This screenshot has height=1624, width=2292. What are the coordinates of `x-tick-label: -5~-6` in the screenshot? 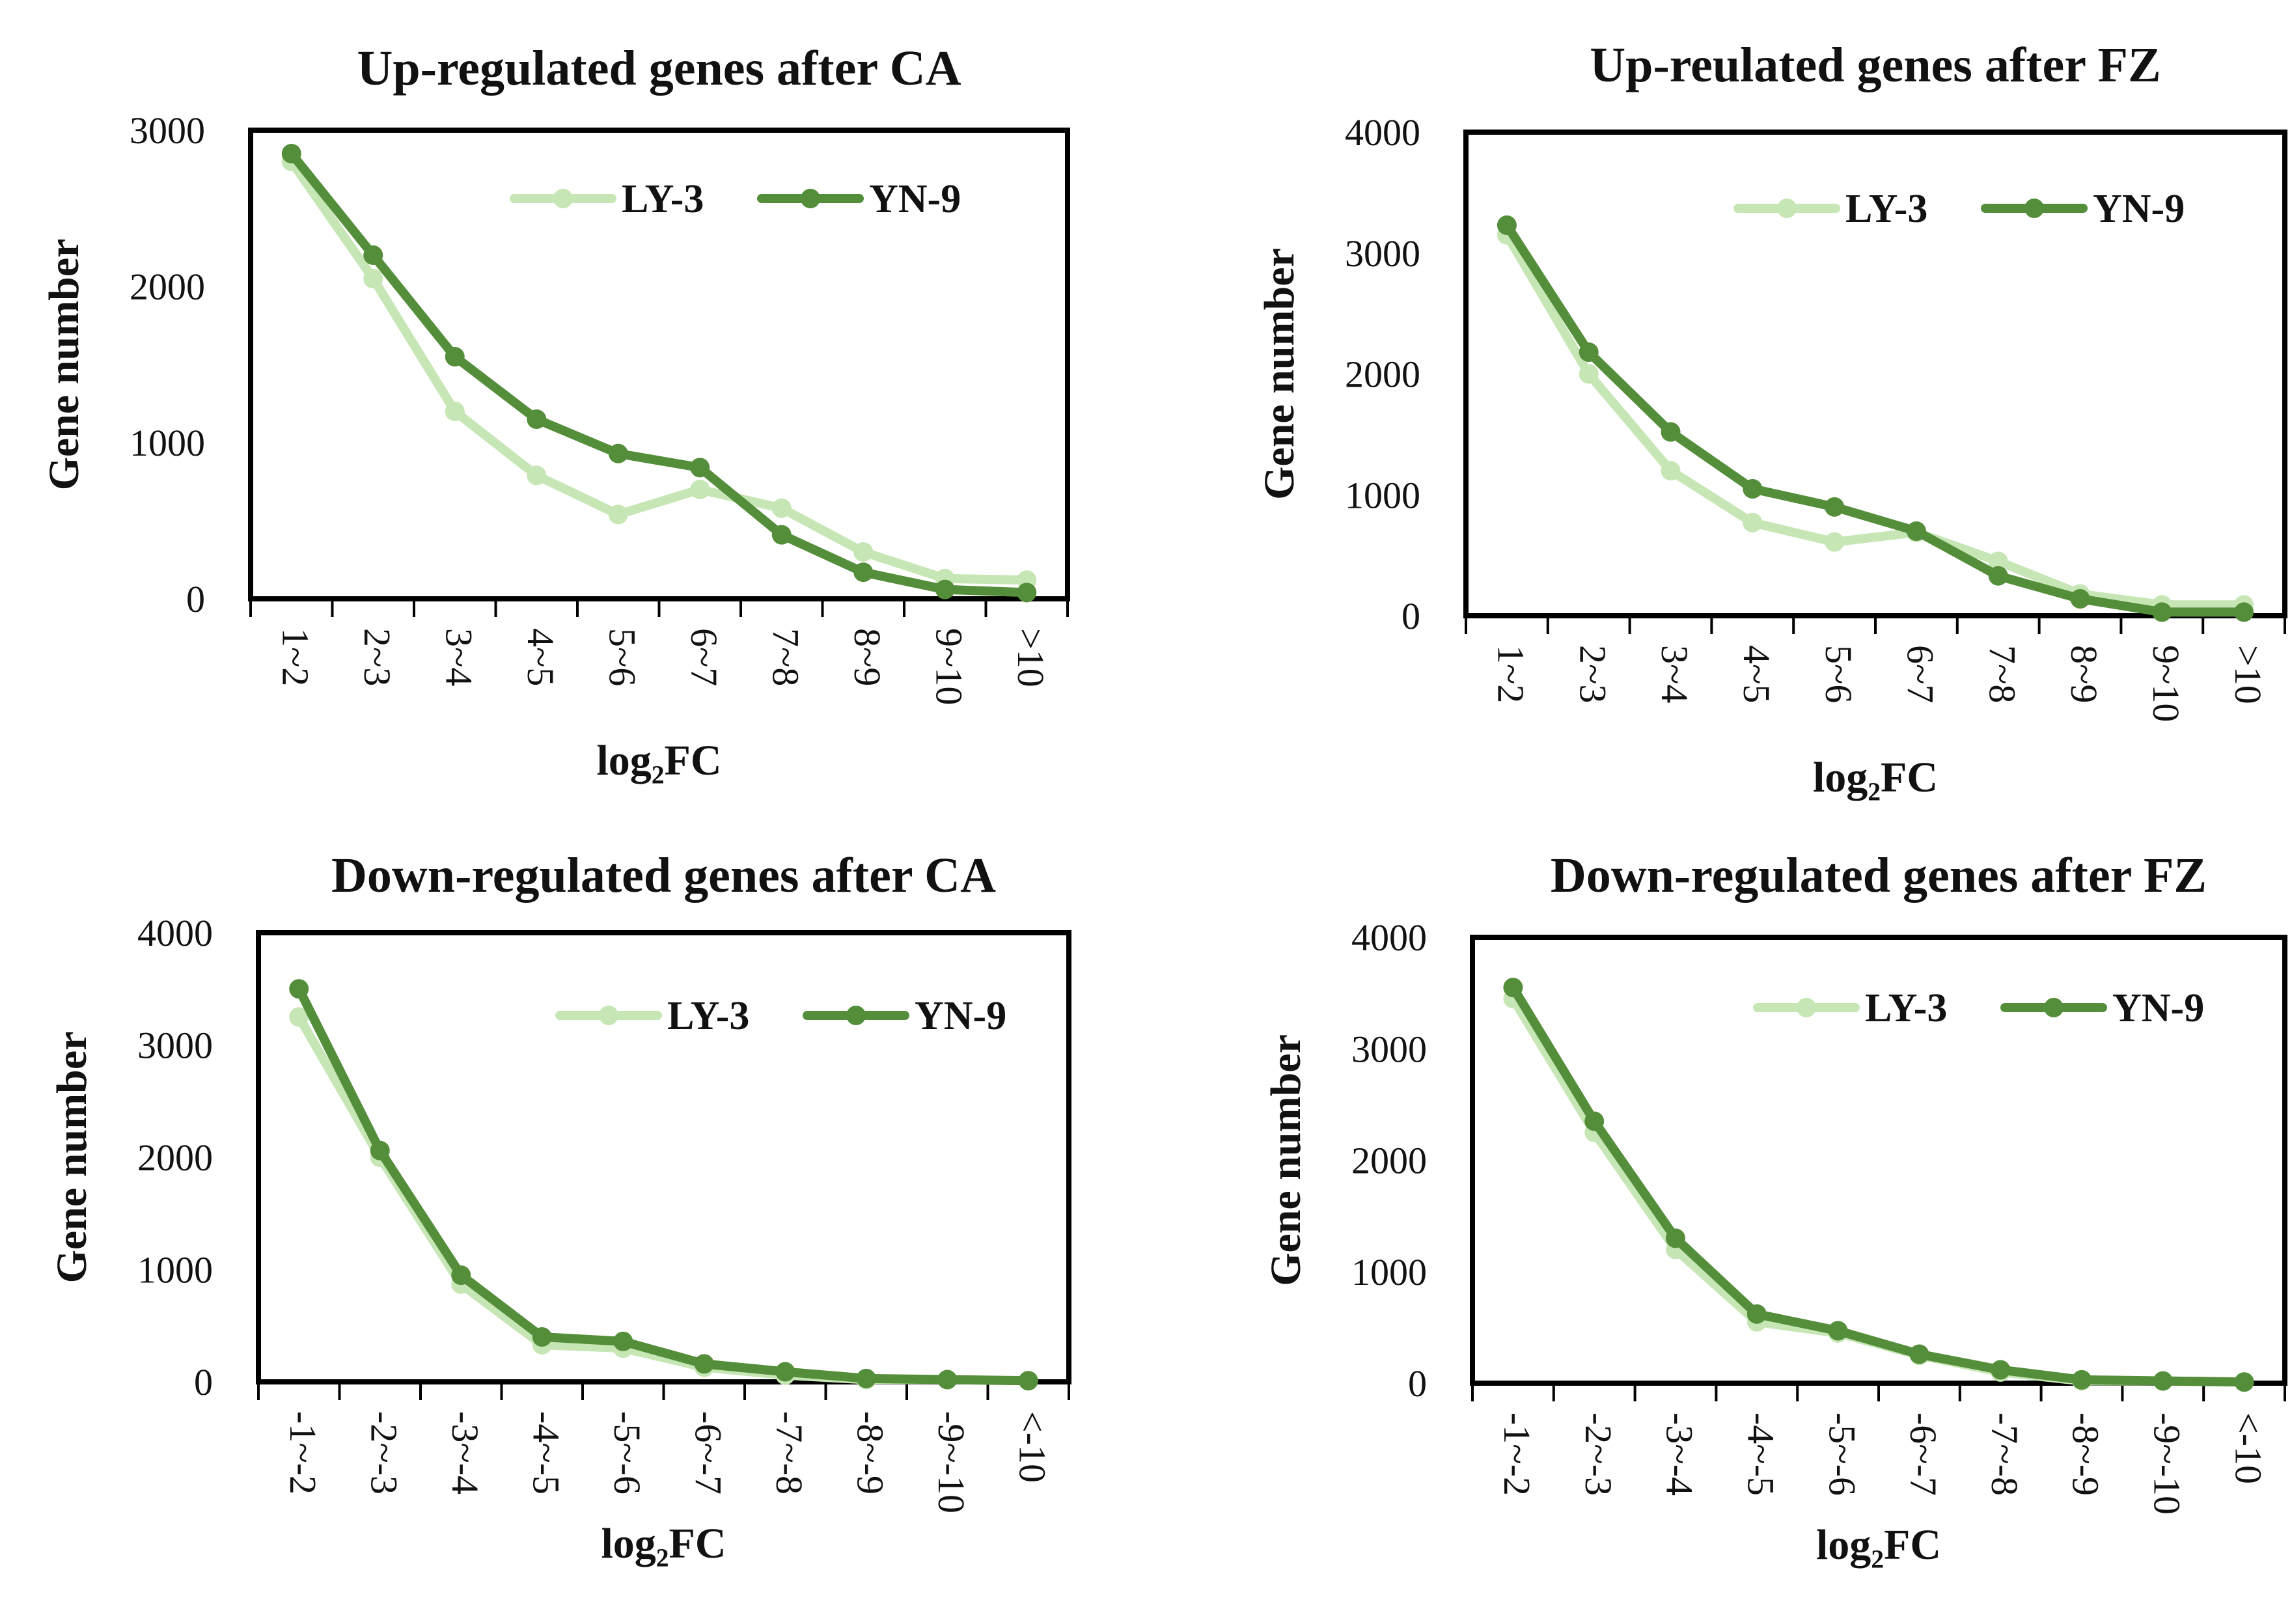 It's located at (1842, 1454).